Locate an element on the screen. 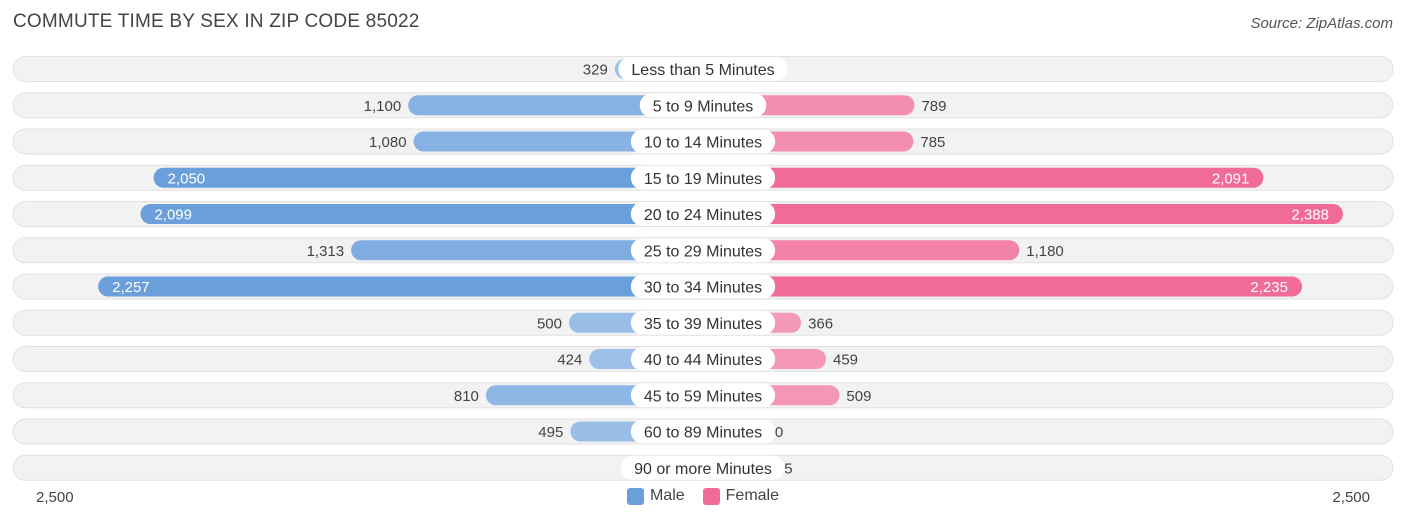 This screenshot has height=523, width=1406. category-pill-less-than-5-minutes is located at coordinates (703, 69).